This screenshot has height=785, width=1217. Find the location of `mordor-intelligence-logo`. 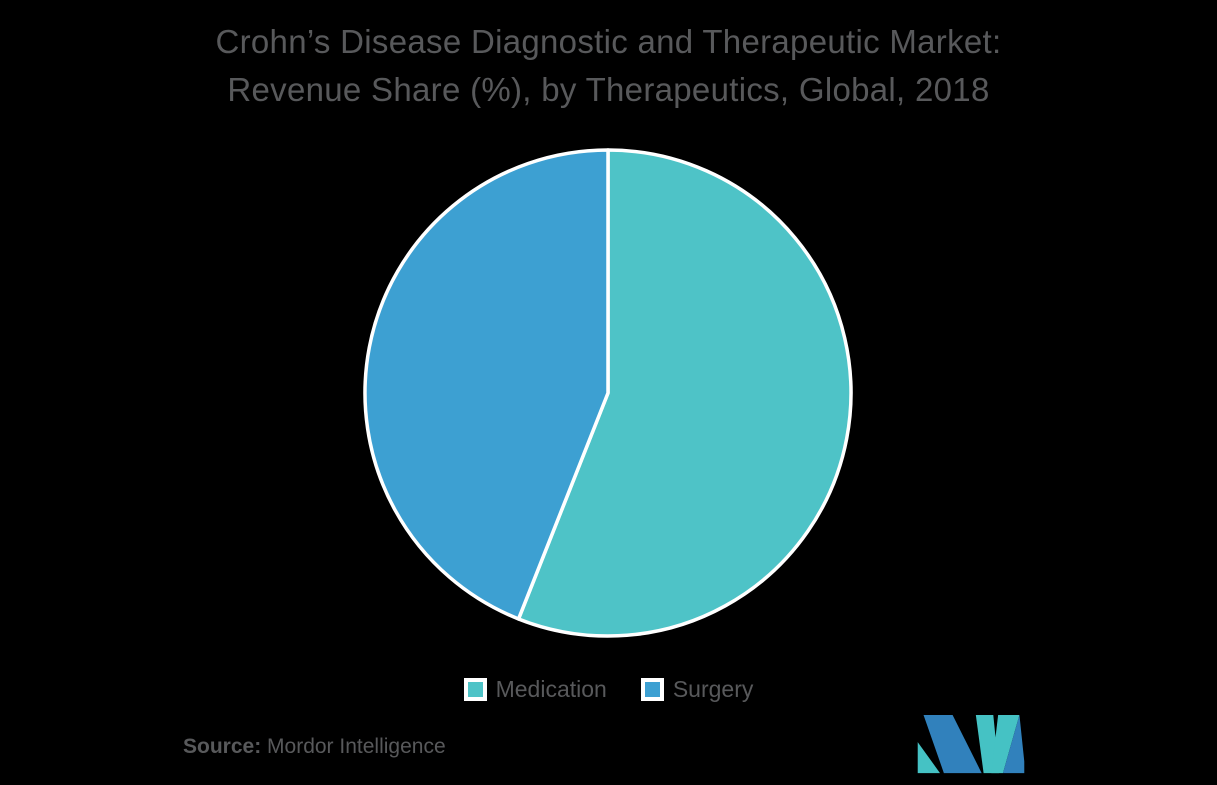

mordor-intelligence-logo is located at coordinates (971, 744).